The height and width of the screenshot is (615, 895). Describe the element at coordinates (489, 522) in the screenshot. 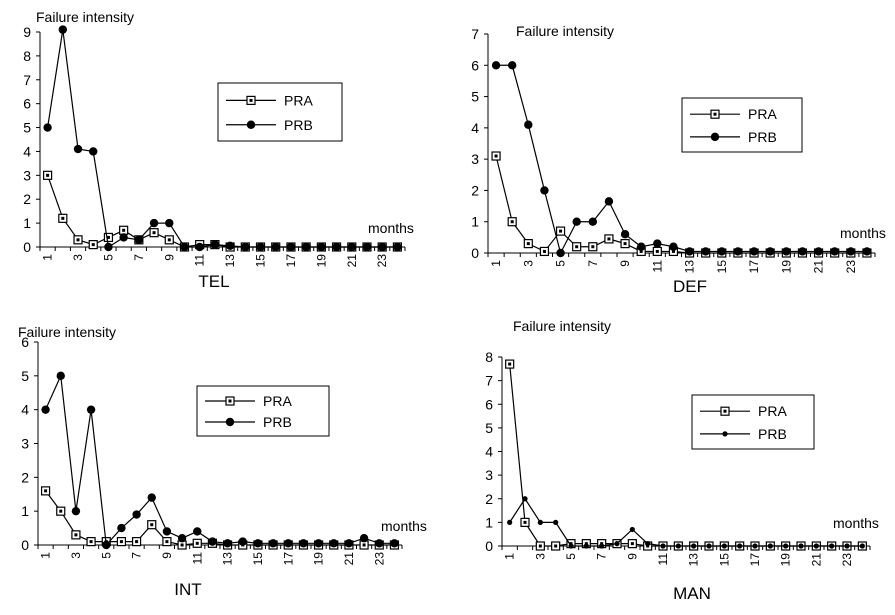

I see `y-tick-label: 1` at that location.